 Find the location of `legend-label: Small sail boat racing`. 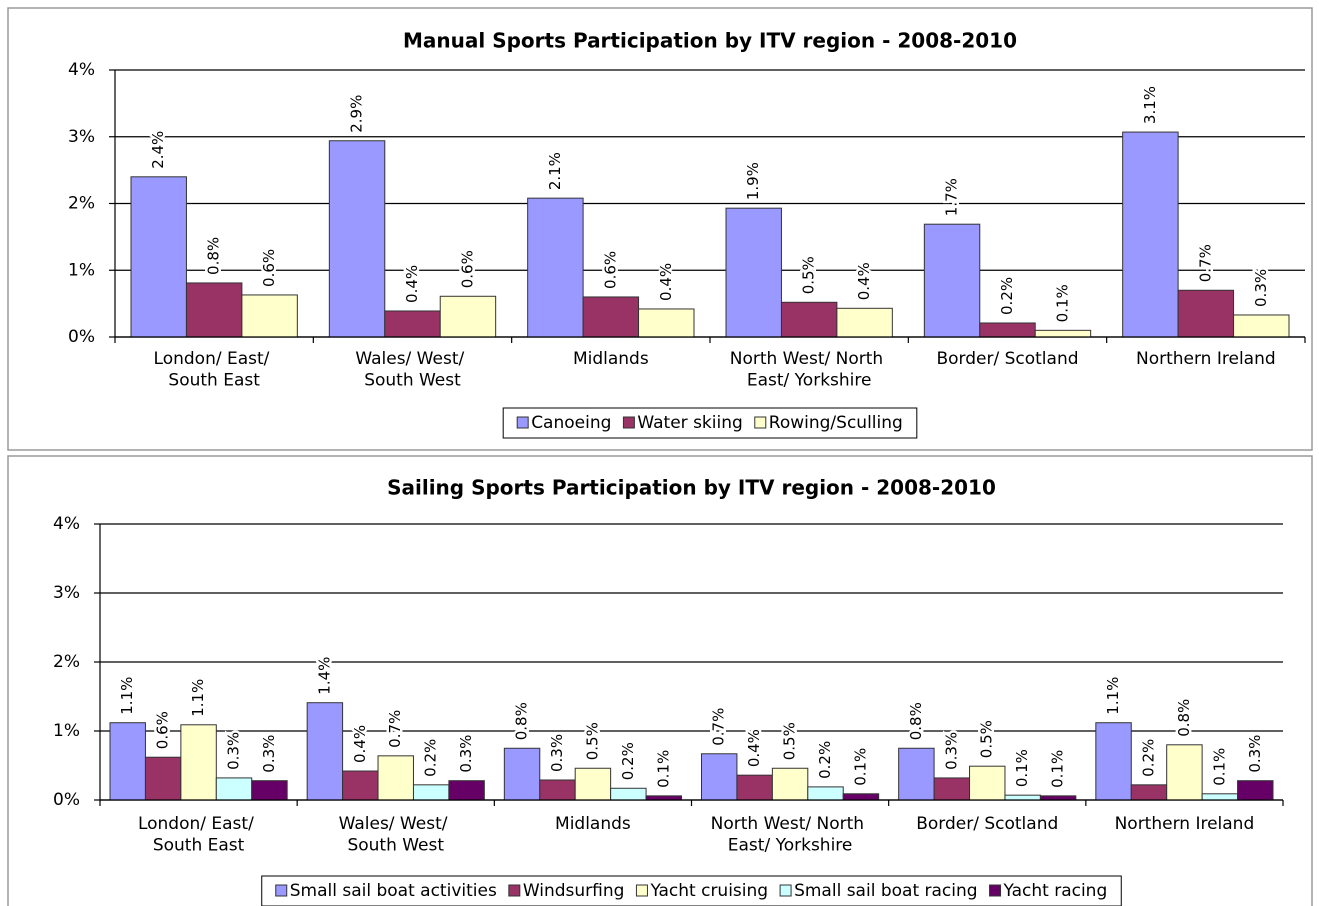

legend-label: Small sail boat racing is located at coordinates (885, 891).